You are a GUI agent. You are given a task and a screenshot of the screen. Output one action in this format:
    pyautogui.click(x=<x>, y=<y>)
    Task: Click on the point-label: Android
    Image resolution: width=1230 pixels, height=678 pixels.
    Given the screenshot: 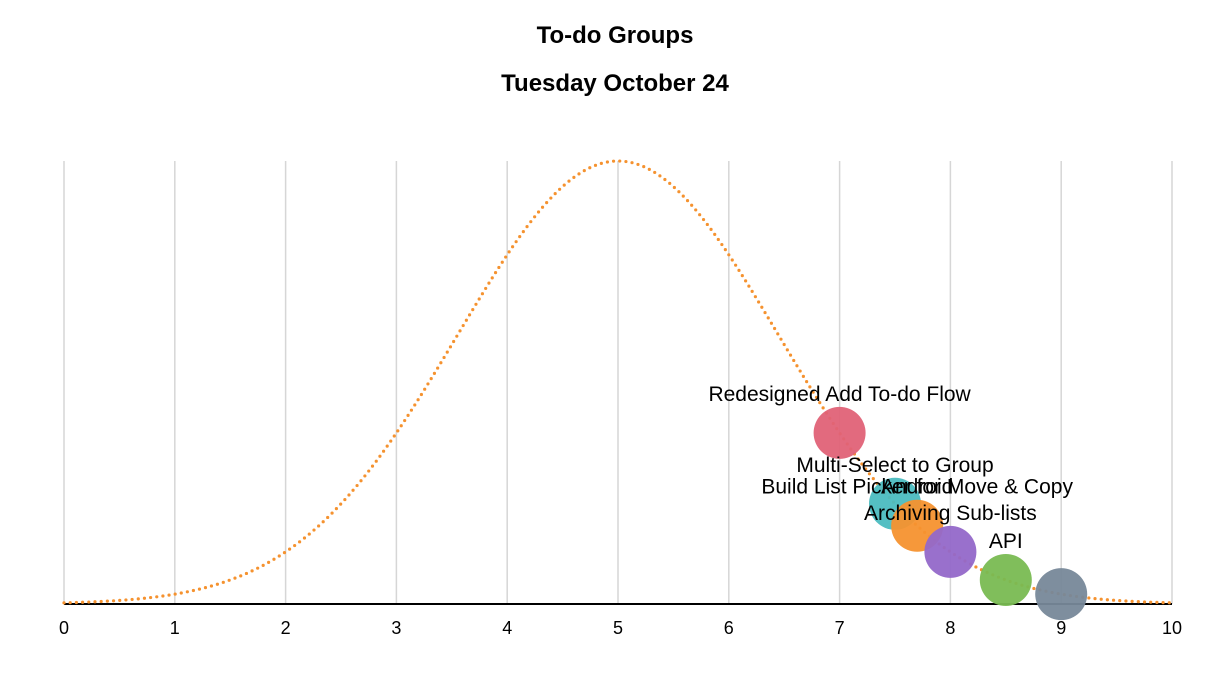 What is the action you would take?
    pyautogui.click(x=917, y=487)
    